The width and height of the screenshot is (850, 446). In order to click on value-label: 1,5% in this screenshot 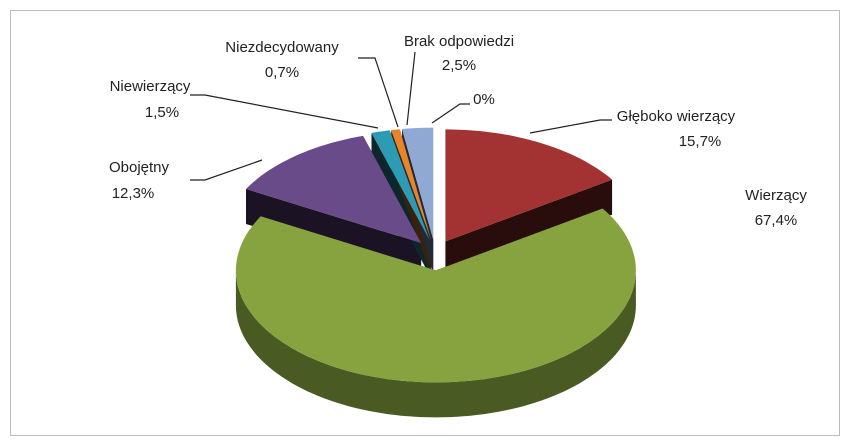, I will do `click(162, 112)`.